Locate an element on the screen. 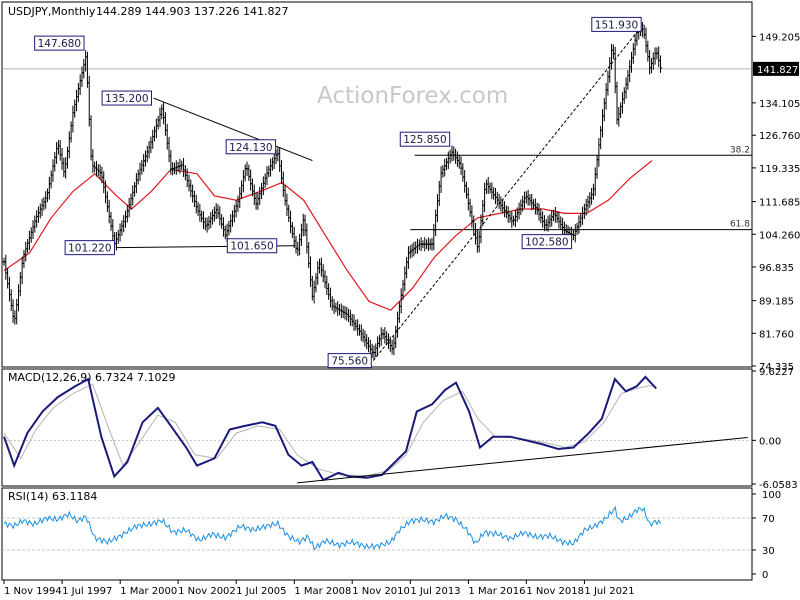  time-tick-label: 1 Mar 2008 is located at coordinates (322, 591).